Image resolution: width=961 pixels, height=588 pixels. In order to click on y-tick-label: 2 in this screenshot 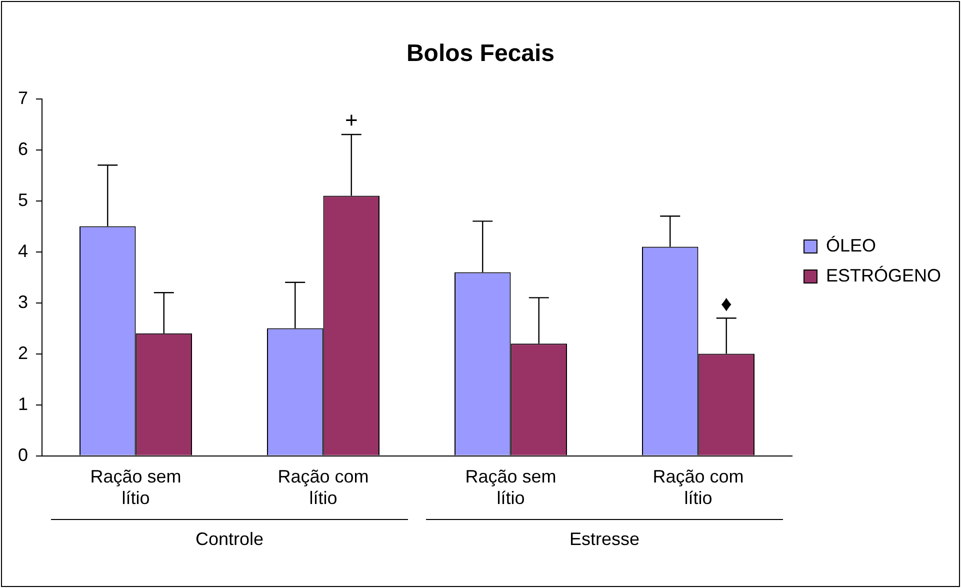, I will do `click(23, 352)`.